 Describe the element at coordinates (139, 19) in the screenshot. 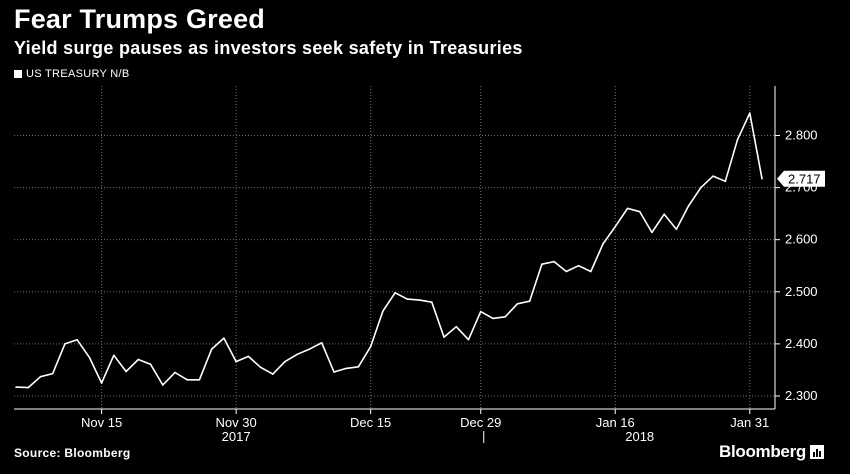

I see `chart-title: Fear Trumps Greed` at that location.